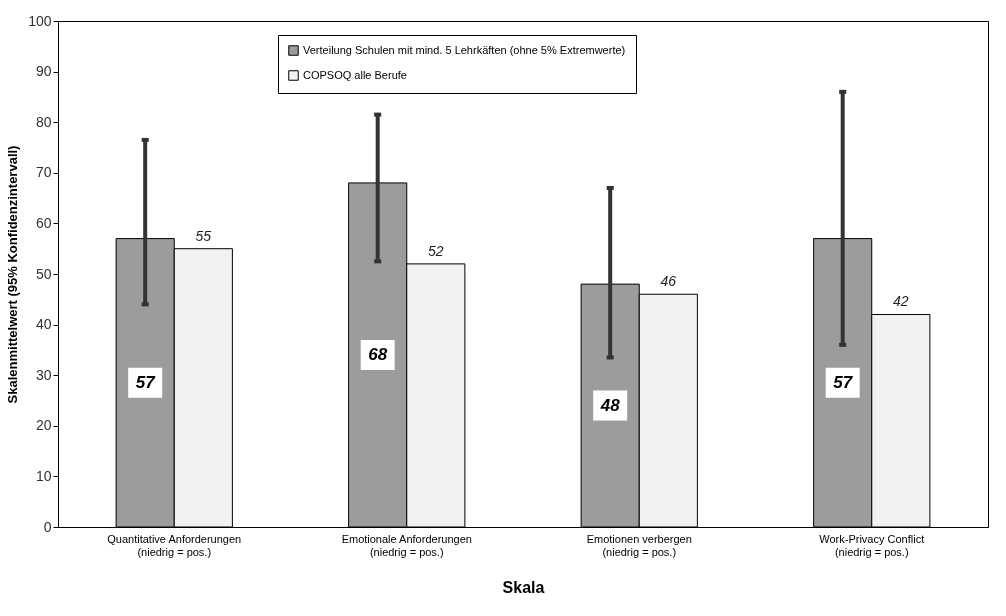  I want to click on x-tick-label: Quantitative Anforderungen (niedrig = pos.), so click(174, 545).